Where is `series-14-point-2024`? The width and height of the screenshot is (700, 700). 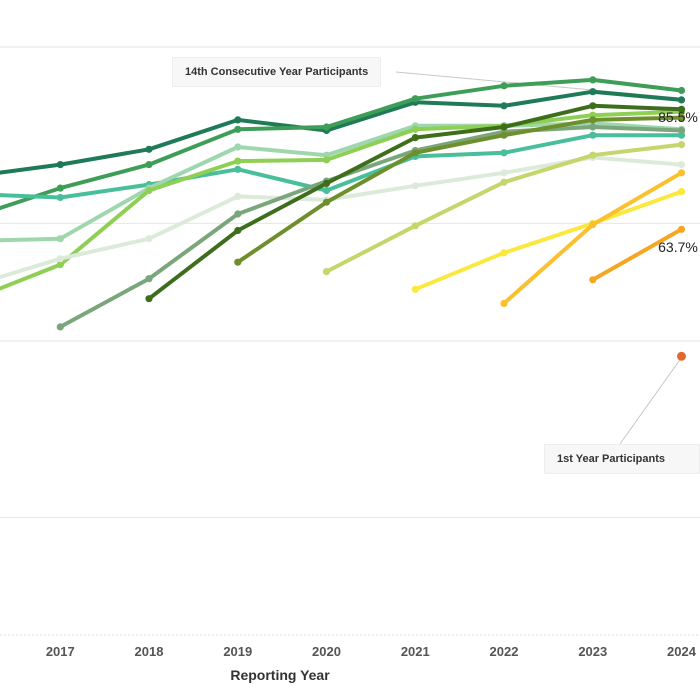
series-14-point-2024 is located at coordinates (681, 356).